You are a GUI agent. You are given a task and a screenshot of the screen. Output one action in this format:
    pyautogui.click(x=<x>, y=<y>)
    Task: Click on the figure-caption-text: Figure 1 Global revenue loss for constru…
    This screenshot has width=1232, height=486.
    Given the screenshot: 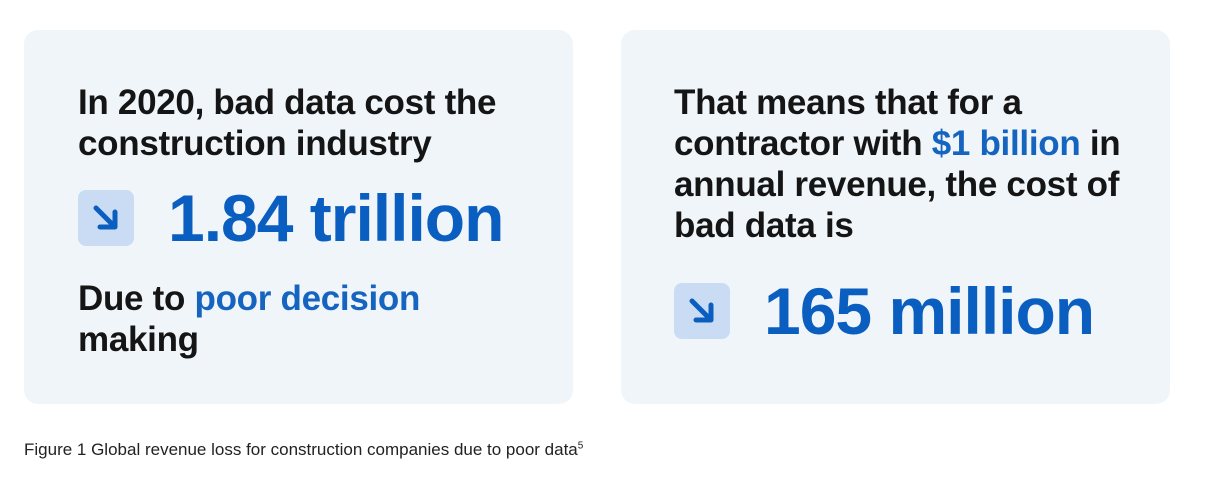 What is the action you would take?
    pyautogui.click(x=301, y=449)
    